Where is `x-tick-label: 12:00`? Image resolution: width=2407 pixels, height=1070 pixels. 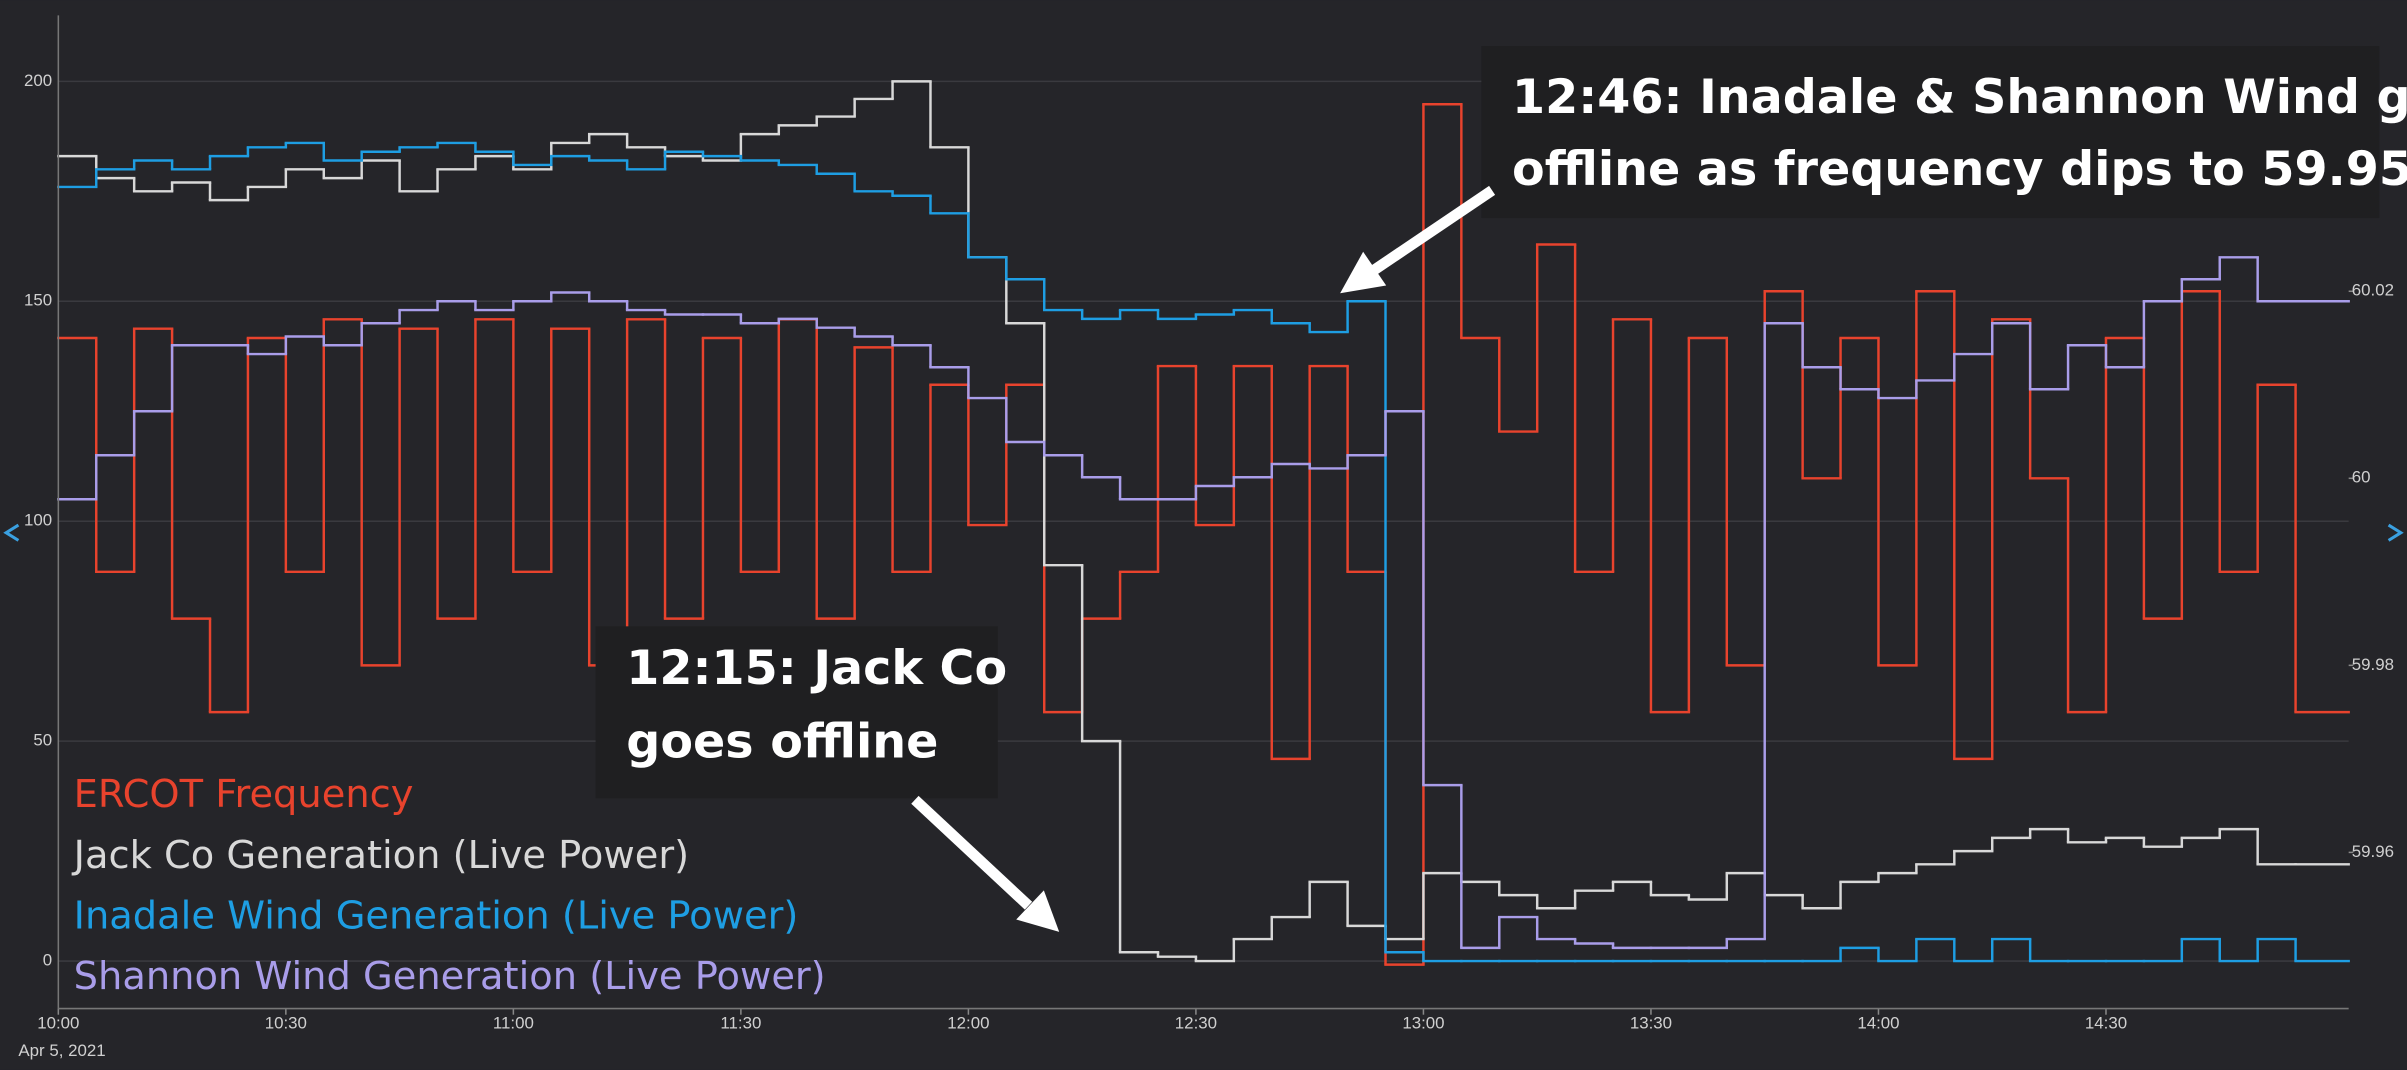
x-tick-label: 12:00 is located at coordinates (968, 1022).